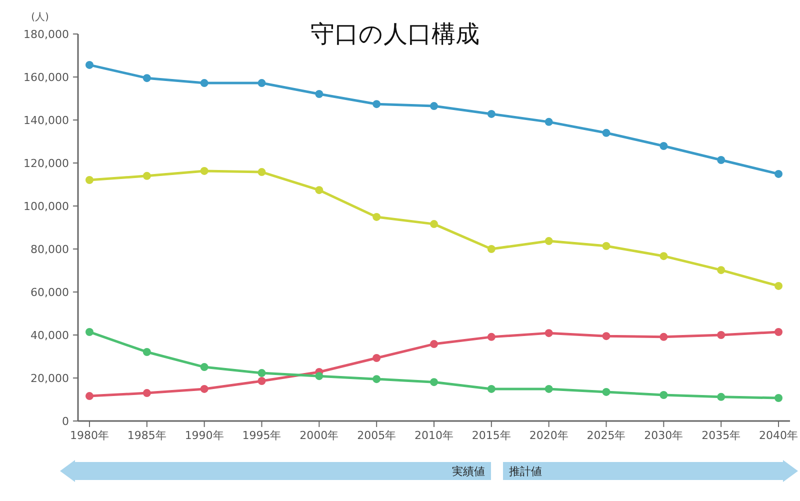  What do you see at coordinates (606, 435) in the screenshot?
I see `x-tick-label: 2025年` at bounding box center [606, 435].